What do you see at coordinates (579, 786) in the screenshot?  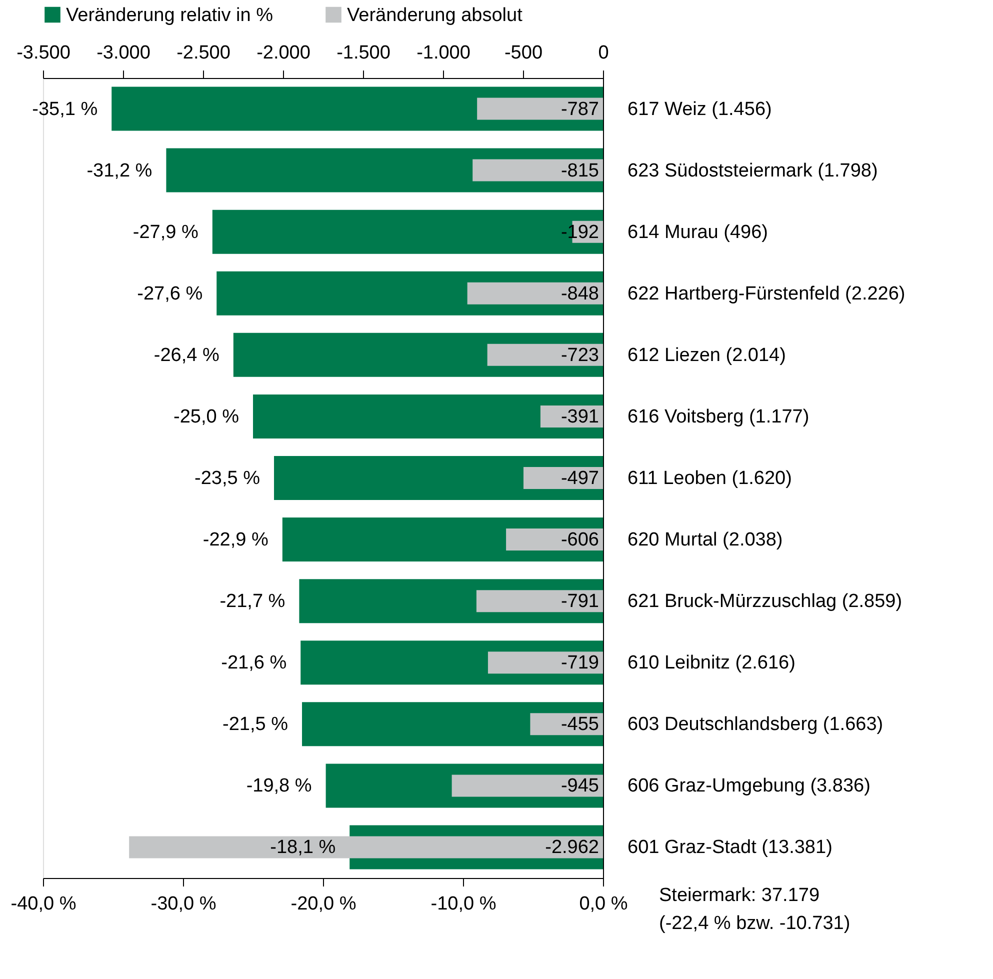 I see `data-label: -945` at bounding box center [579, 786].